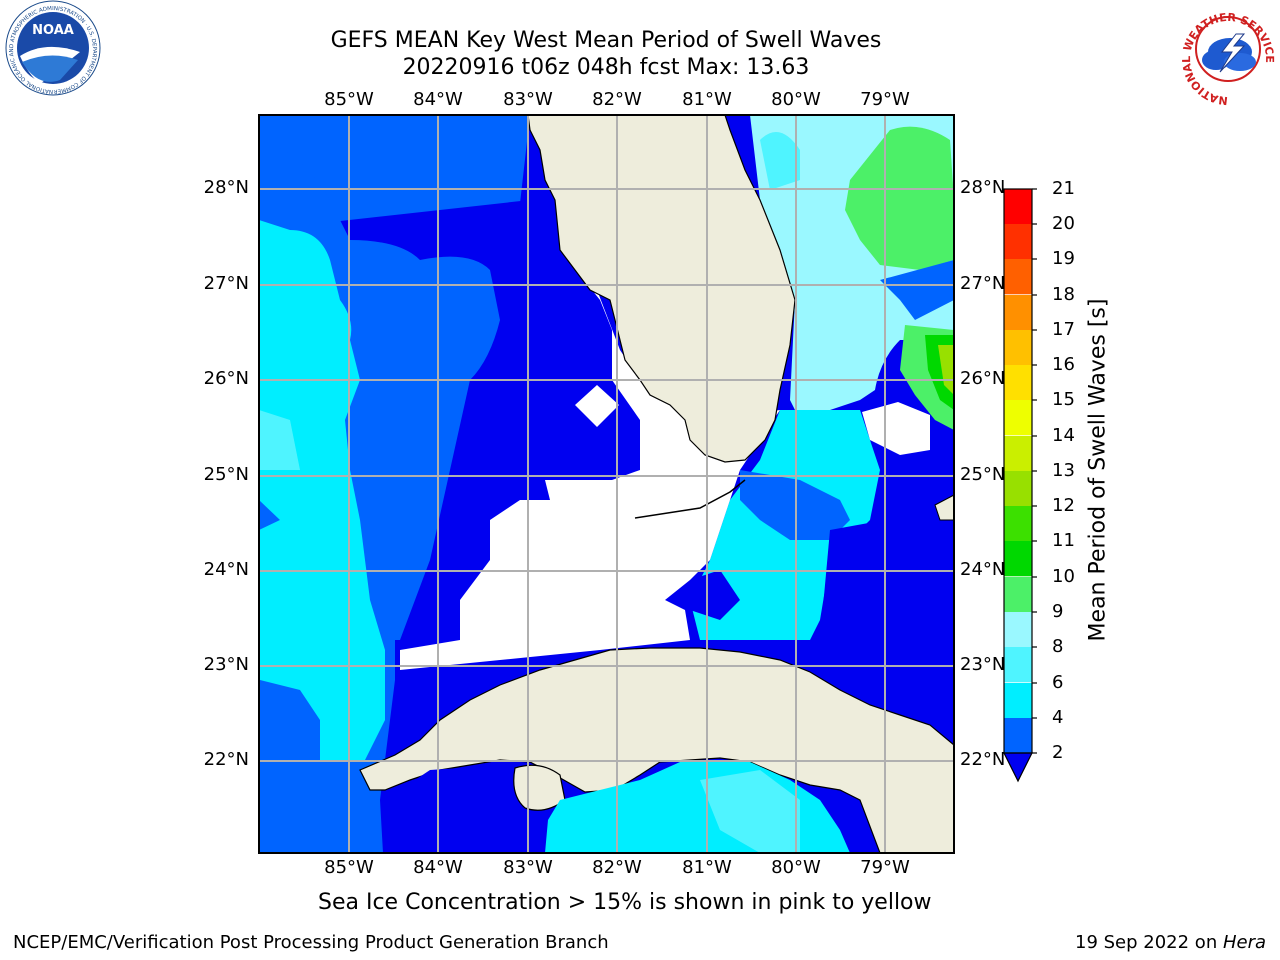 This screenshot has height=960, width=1280. Describe the element at coordinates (983, 759) in the screenshot. I see `lat-label-right-22n: 22°N` at that location.